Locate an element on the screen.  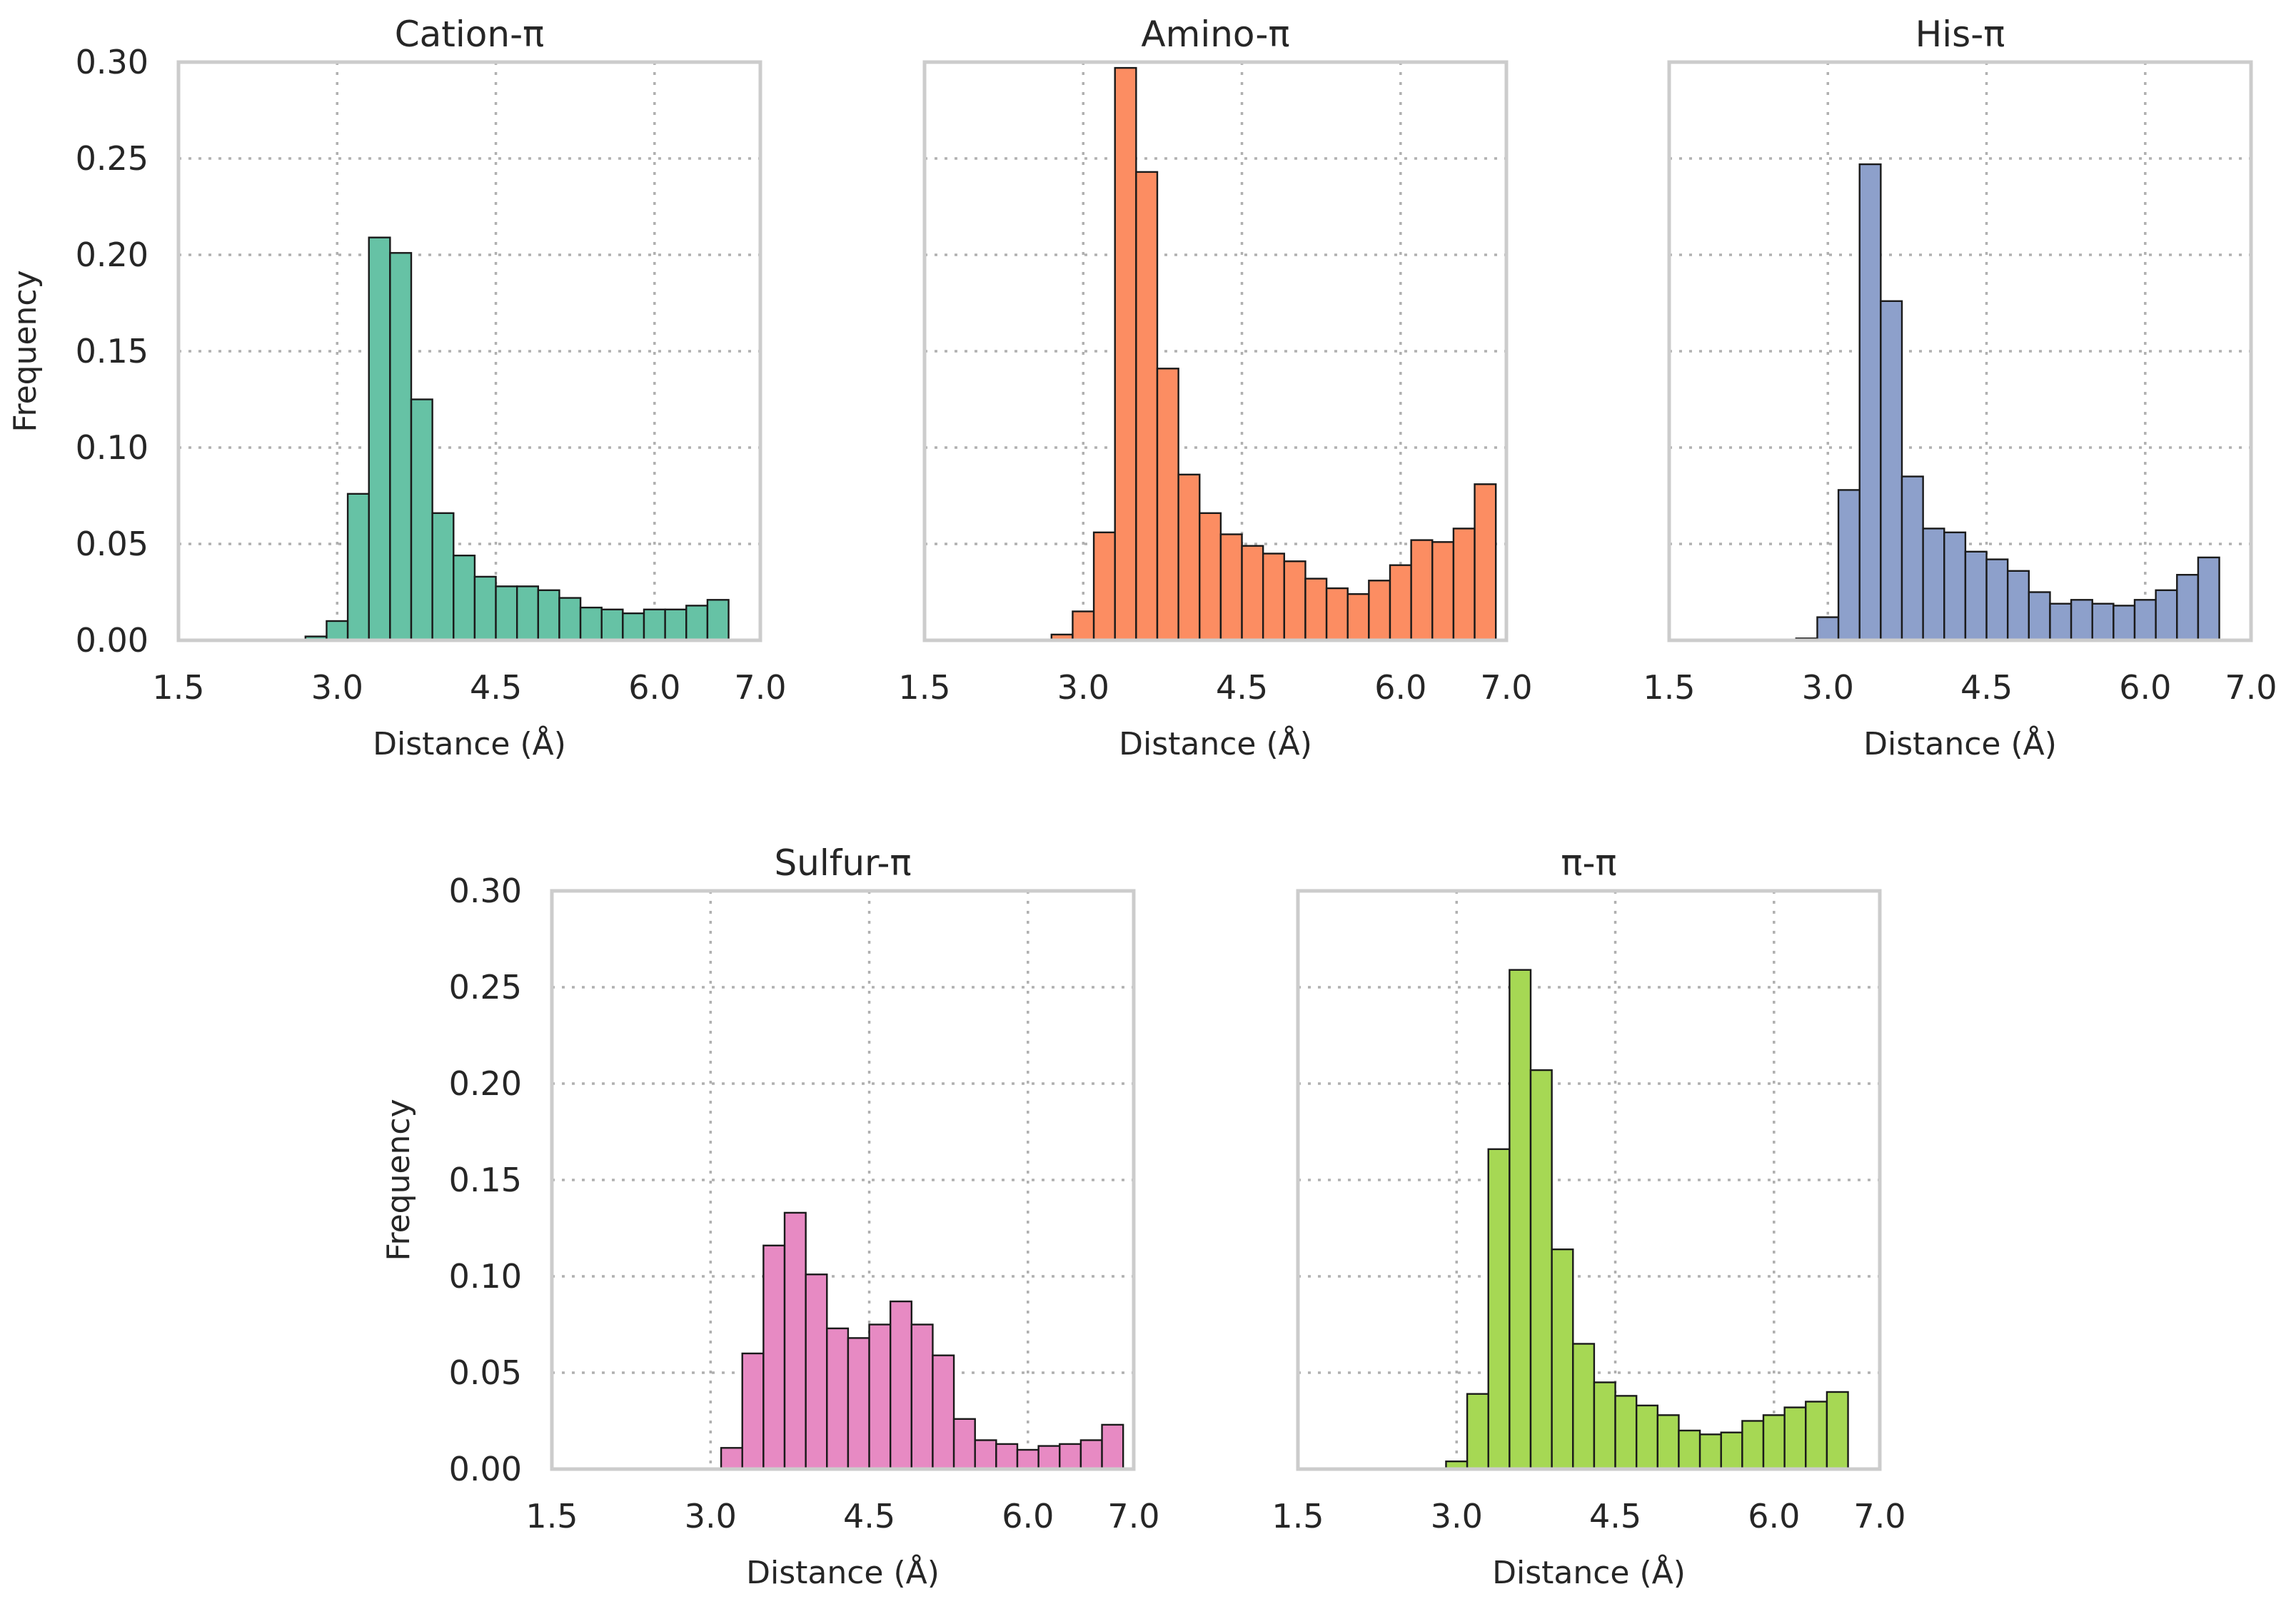
chart-title: His-π is located at coordinates (1960, 34).